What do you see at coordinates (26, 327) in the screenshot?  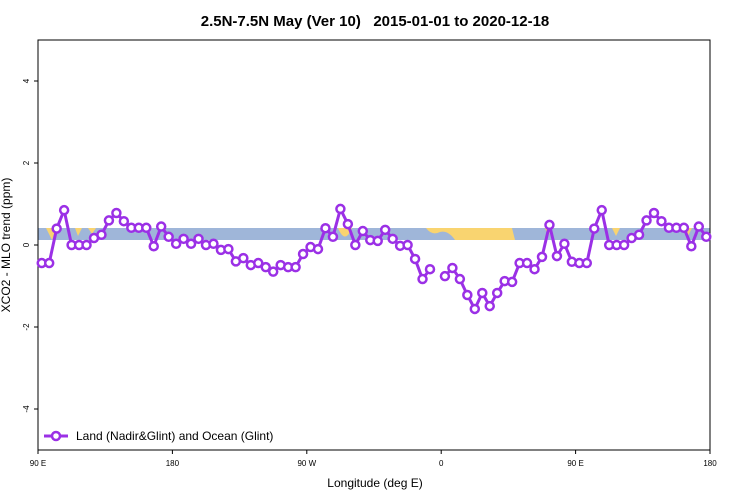 I see `y-tick-label: -2` at bounding box center [26, 327].